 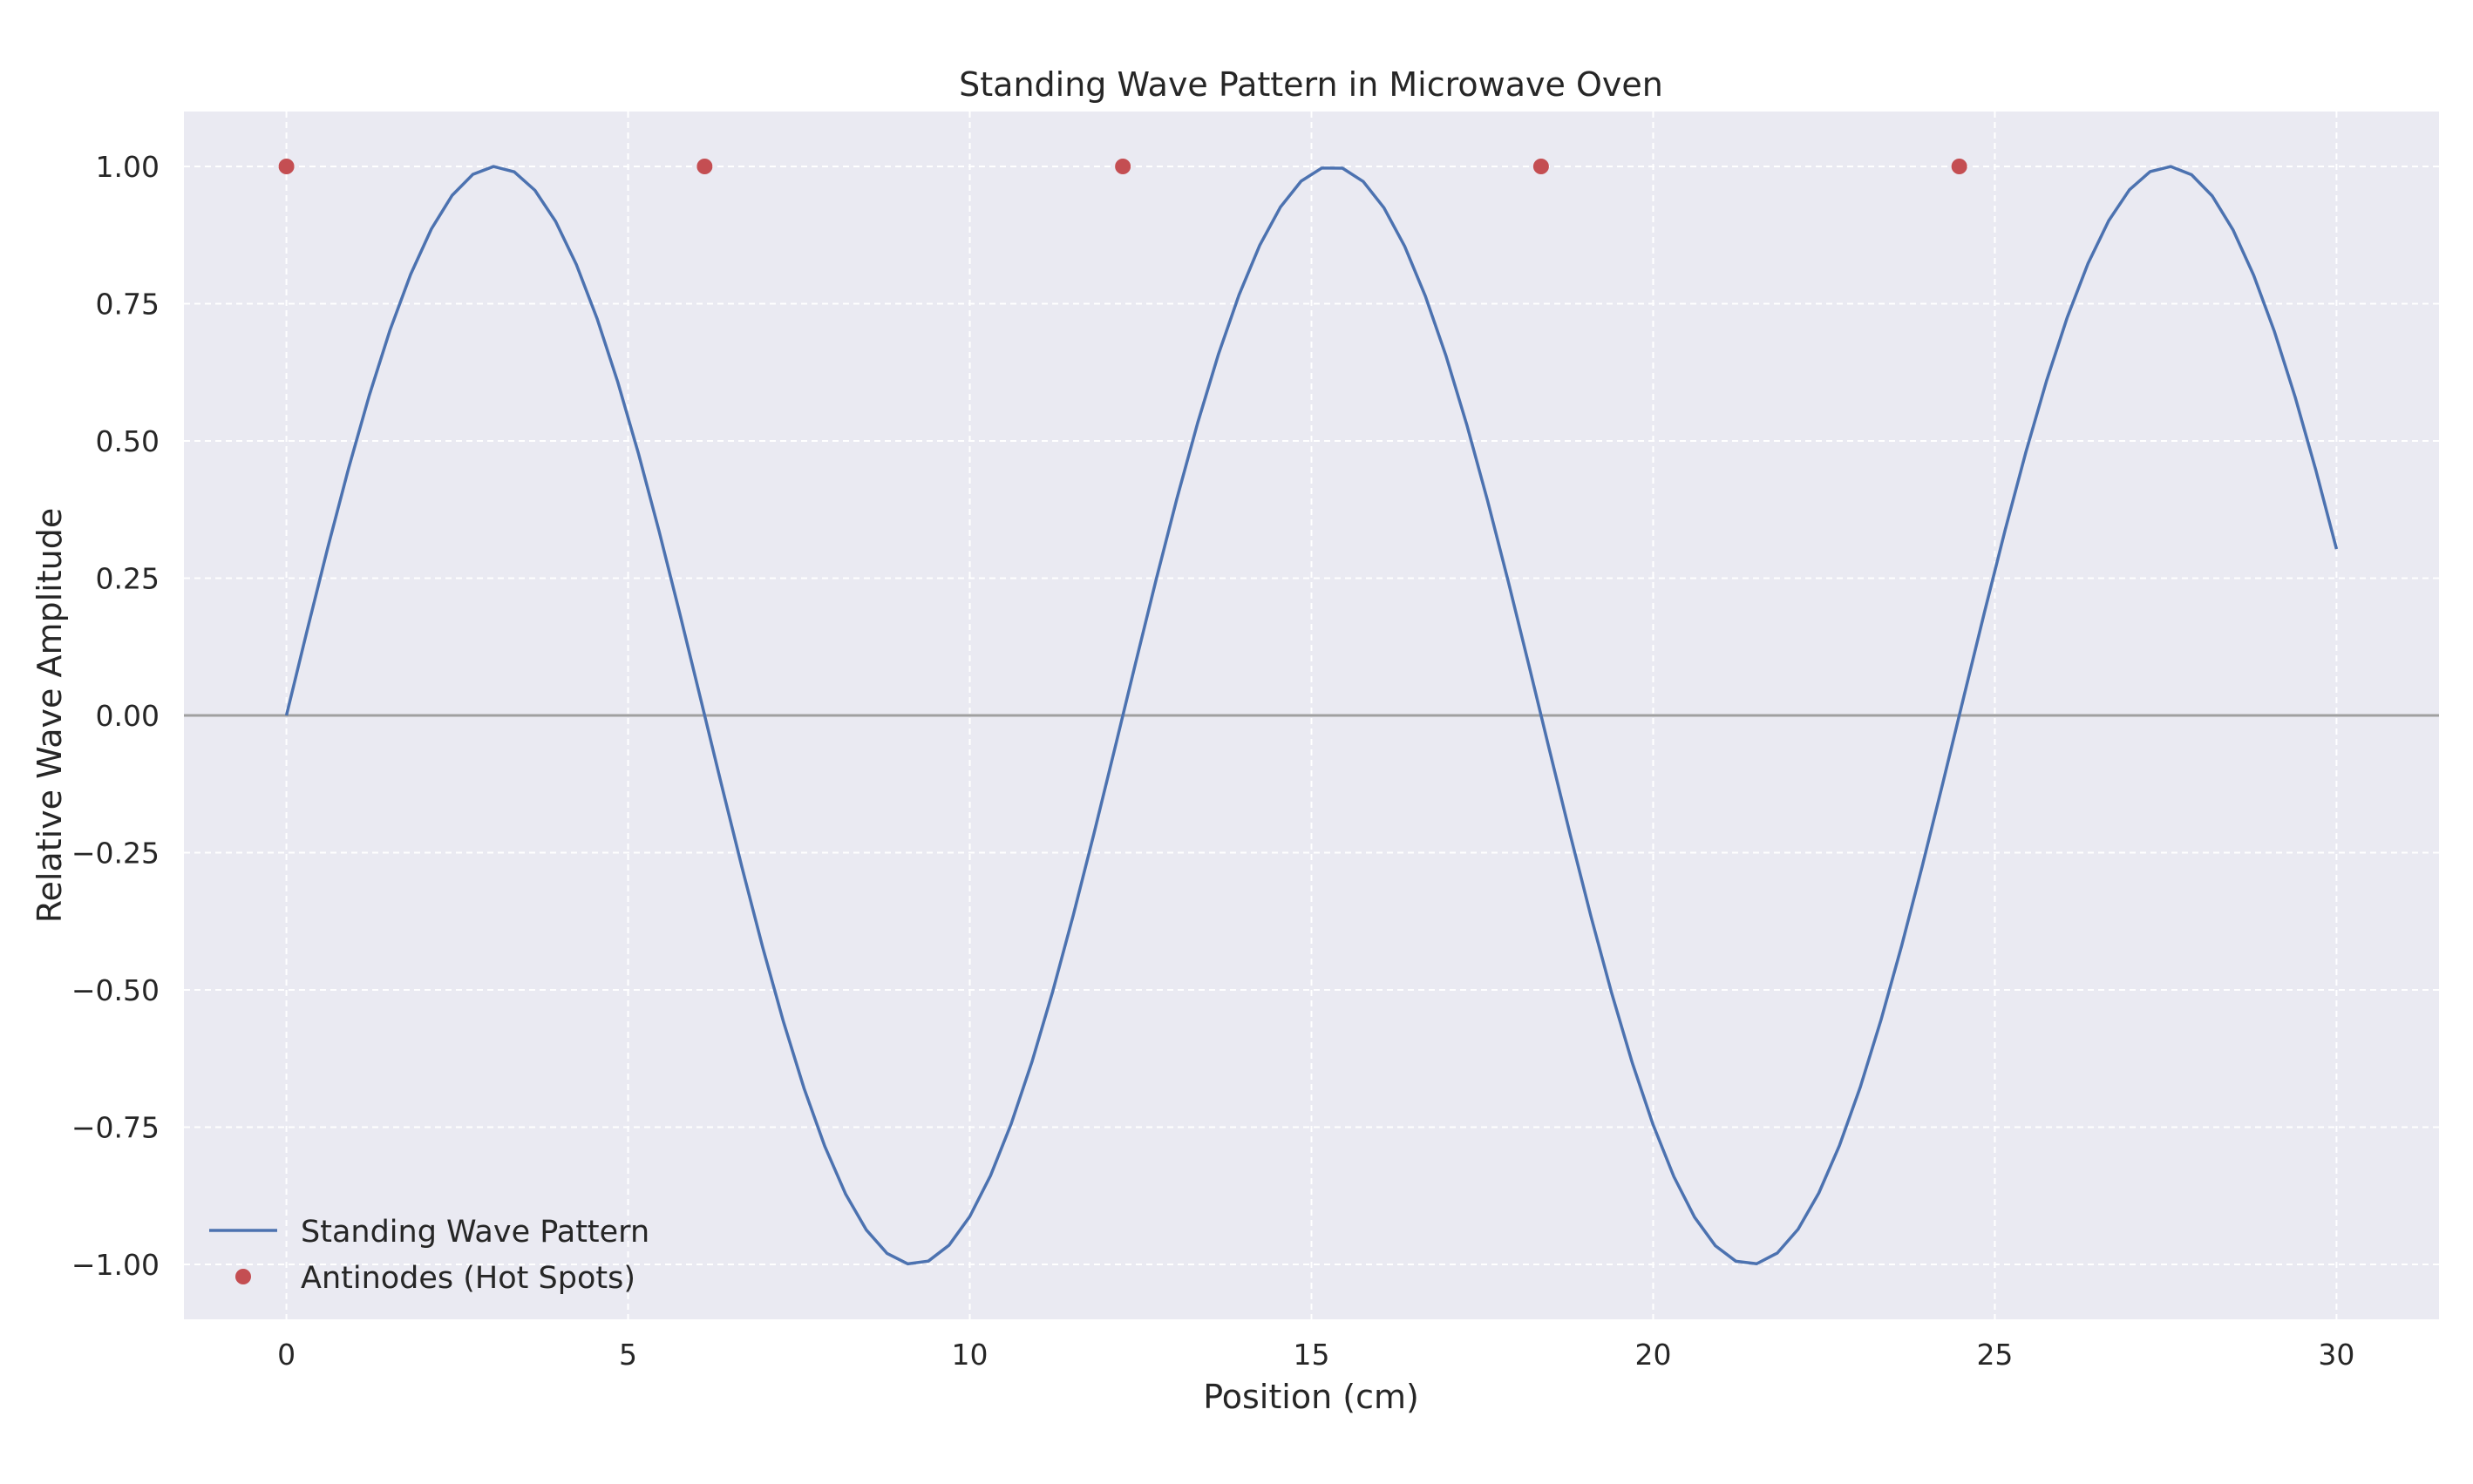 What do you see at coordinates (1311, 1397) in the screenshot?
I see `x-axis-label: Position (cm)` at bounding box center [1311, 1397].